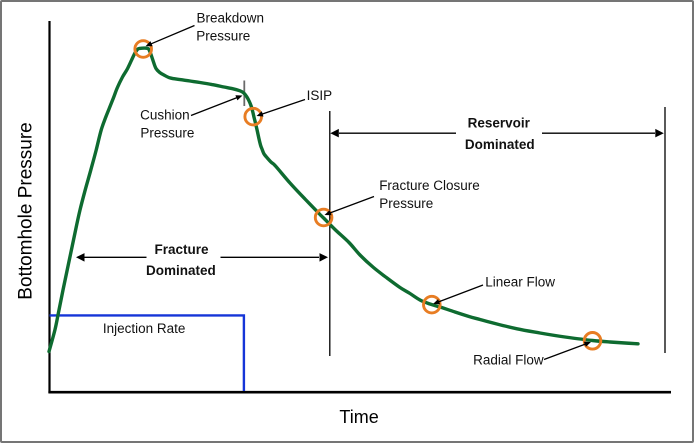 The height and width of the screenshot is (443, 694). Describe the element at coordinates (26, 210) in the screenshot. I see `svg-text: Bottomhole Pressure` at that location.